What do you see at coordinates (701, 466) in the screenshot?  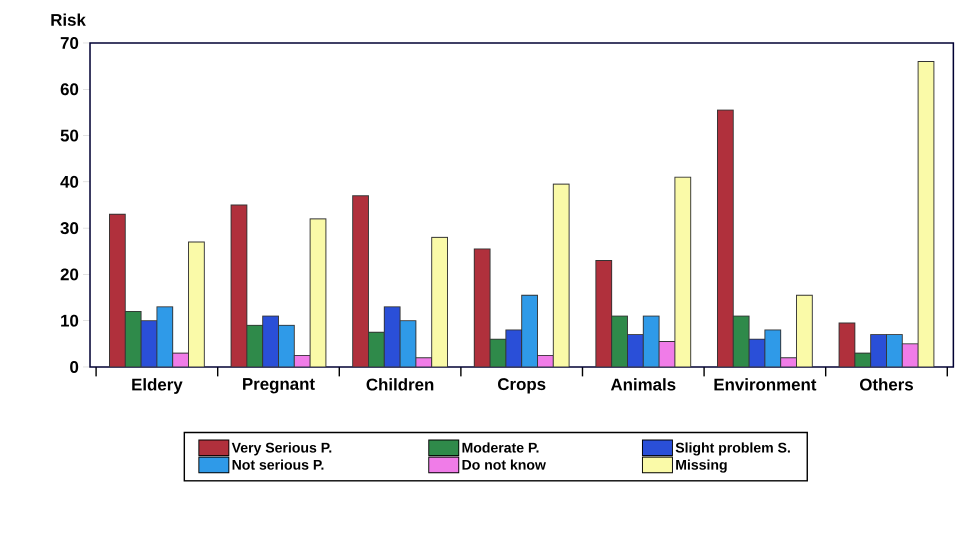 I see `legend-label: Missing` at bounding box center [701, 466].